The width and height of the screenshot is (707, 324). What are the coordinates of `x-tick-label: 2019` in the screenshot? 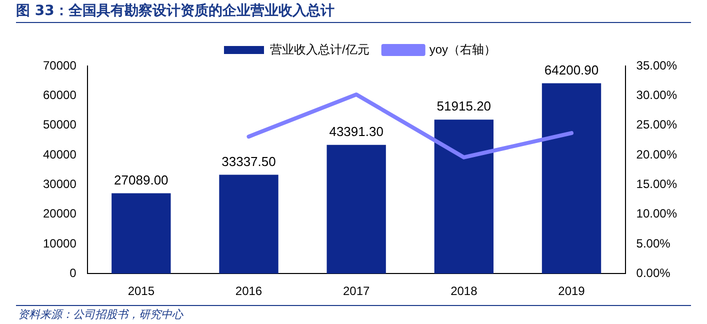 It's located at (572, 291).